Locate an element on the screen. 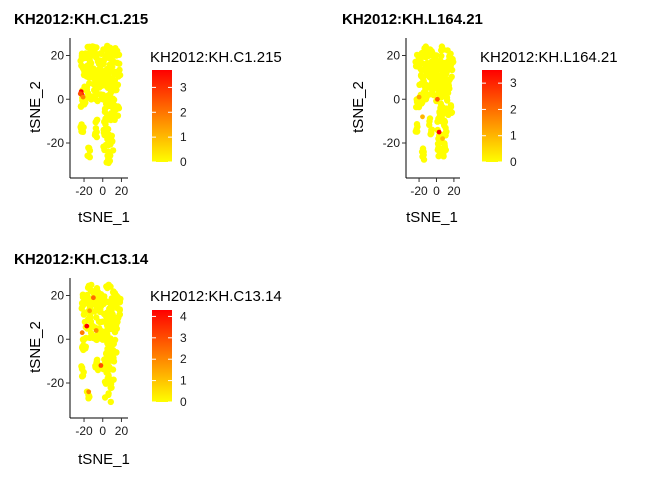 The height and width of the screenshot is (480, 672). x-tick-label: -20 is located at coordinates (84, 431).